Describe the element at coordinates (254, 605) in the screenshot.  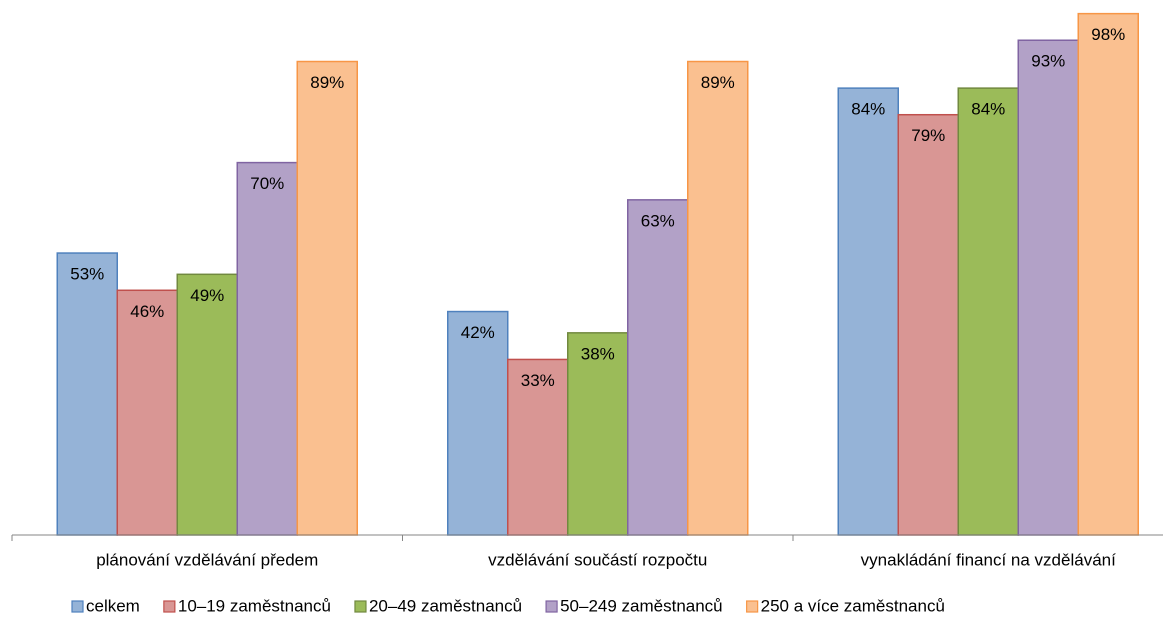
I see `legend-label: 10–19 zaměstnanců` at that location.